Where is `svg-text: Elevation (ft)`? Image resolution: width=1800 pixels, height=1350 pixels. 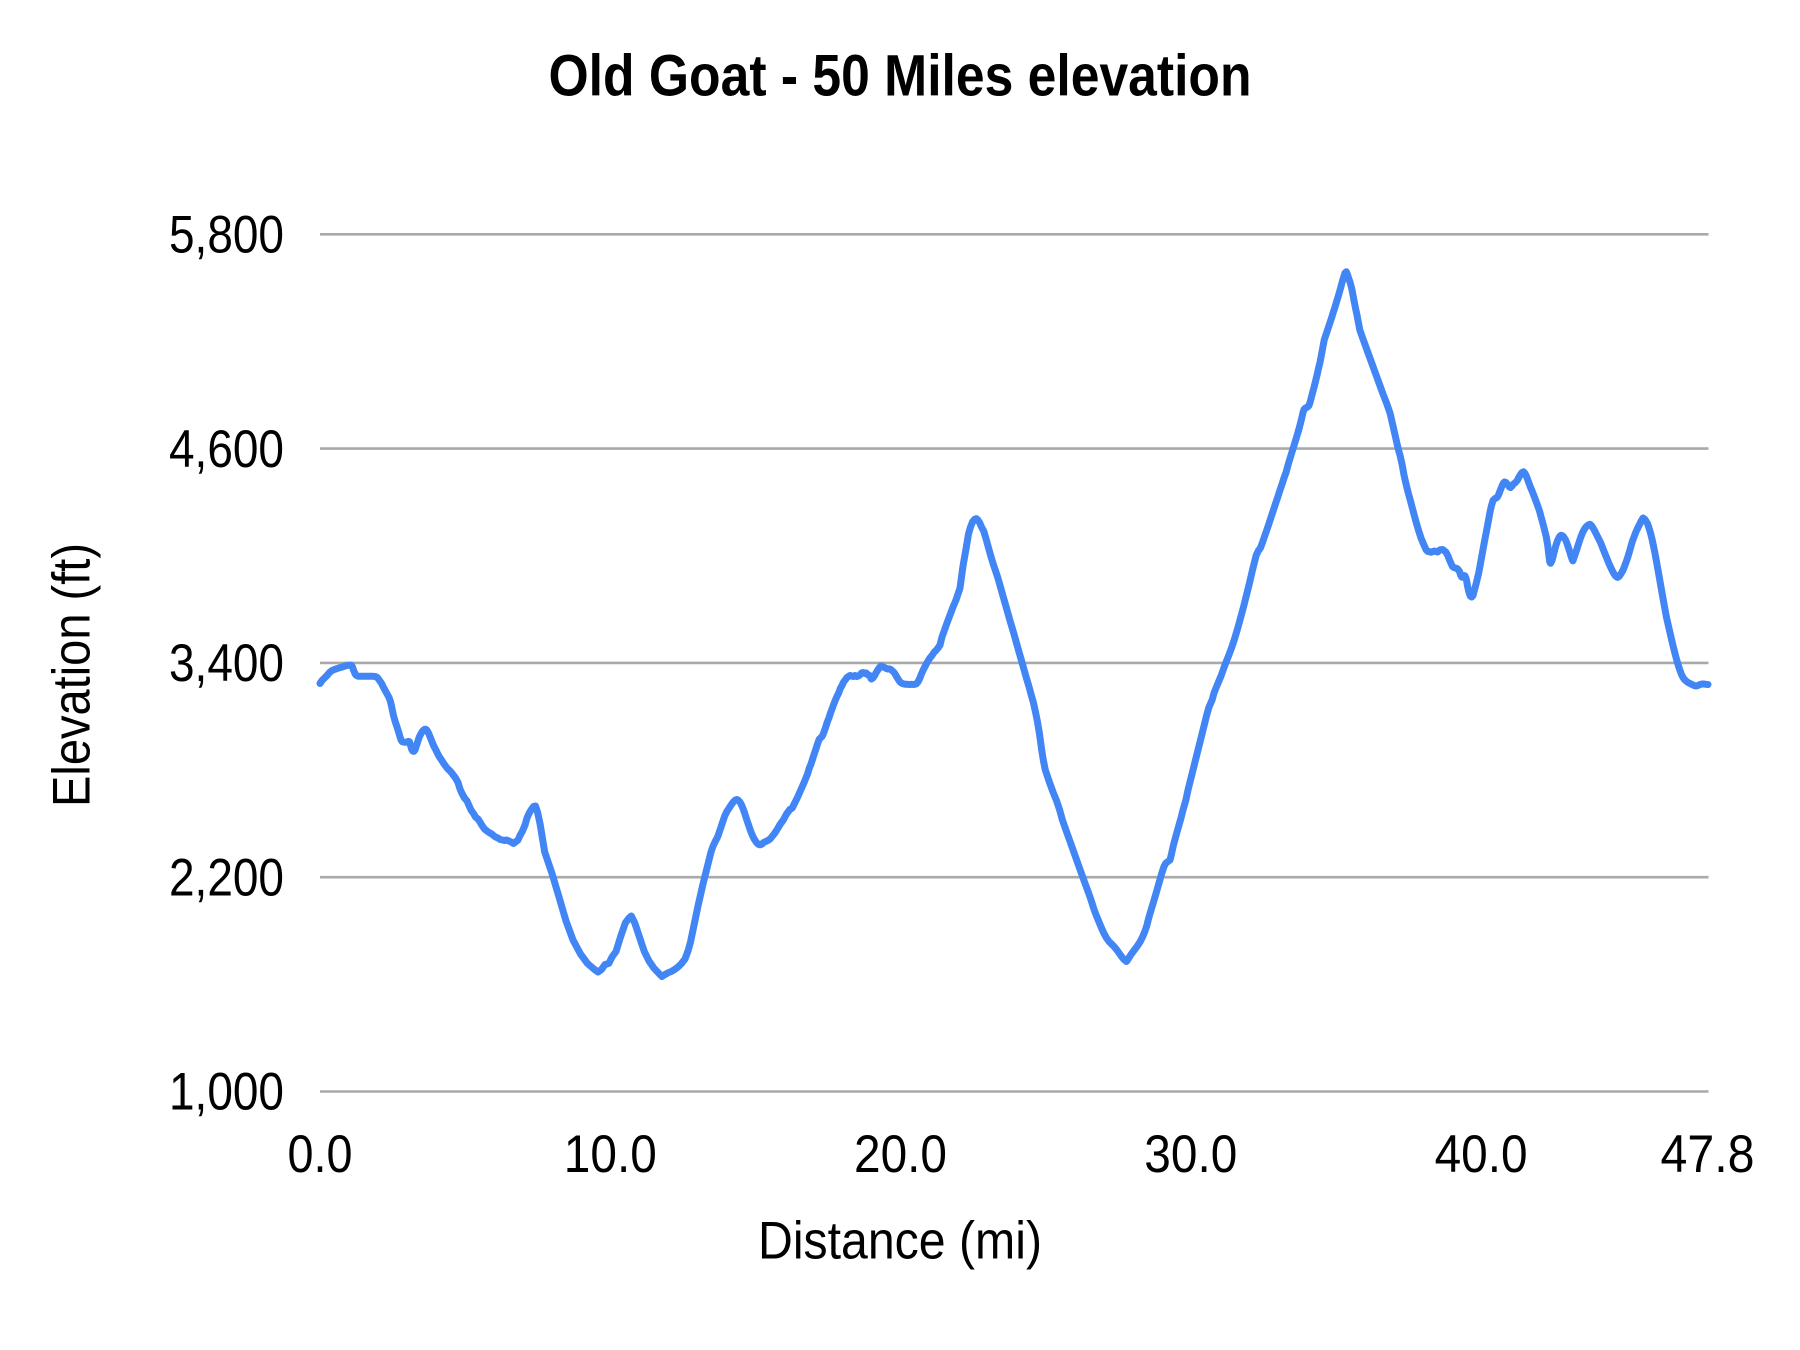 svg-text: Elevation (ft) is located at coordinates (72, 675).